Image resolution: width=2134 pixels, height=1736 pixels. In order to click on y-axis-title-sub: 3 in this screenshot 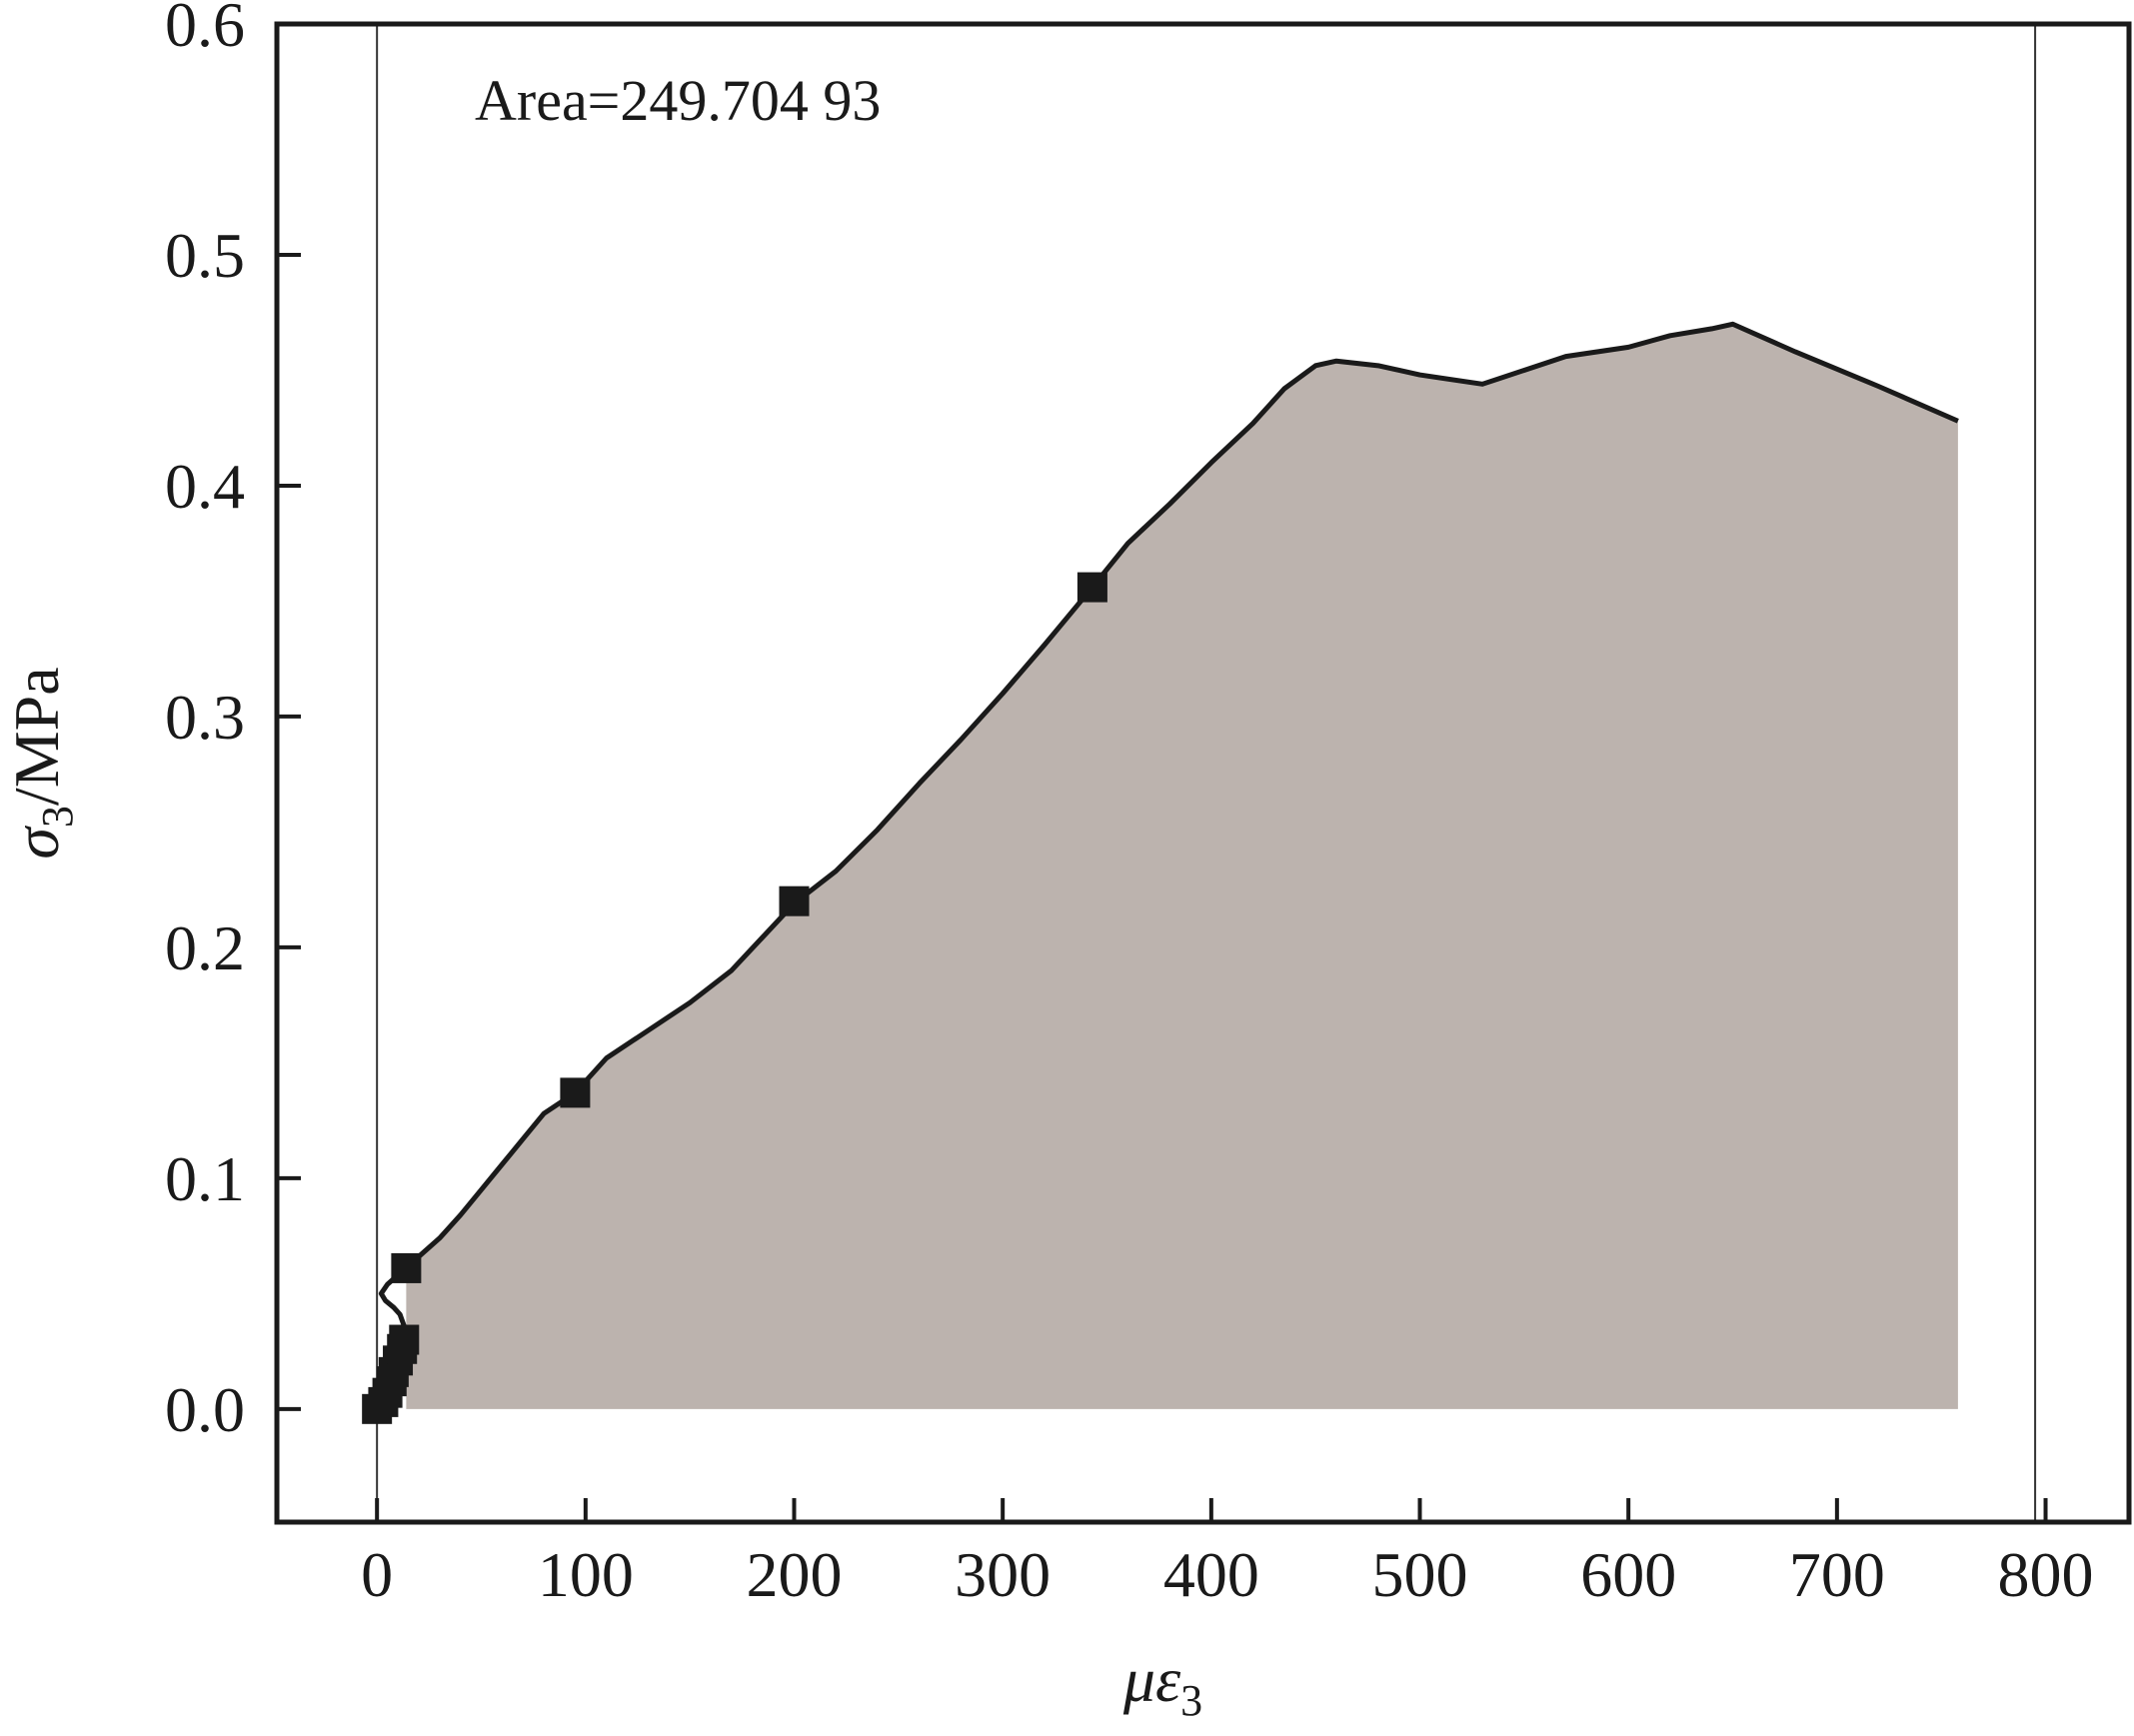, I will do `click(57, 817)`.